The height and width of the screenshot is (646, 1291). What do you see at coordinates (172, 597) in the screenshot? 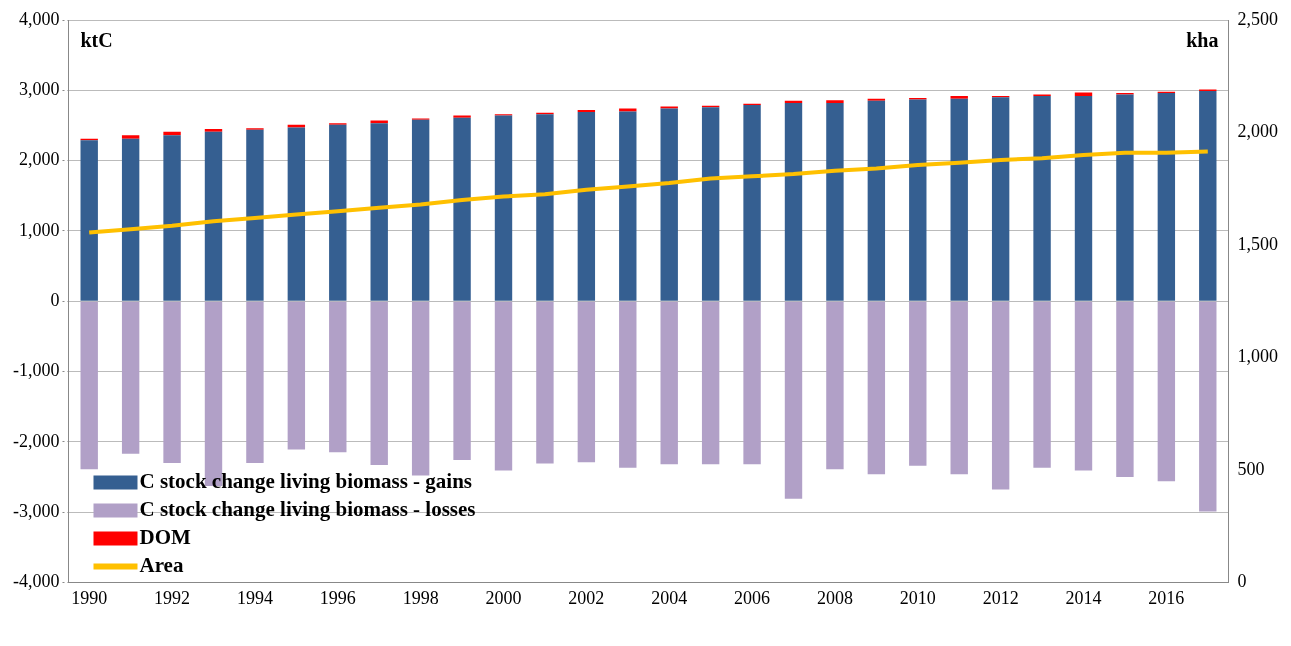
I see `x-tick-label: 1992` at bounding box center [172, 597].